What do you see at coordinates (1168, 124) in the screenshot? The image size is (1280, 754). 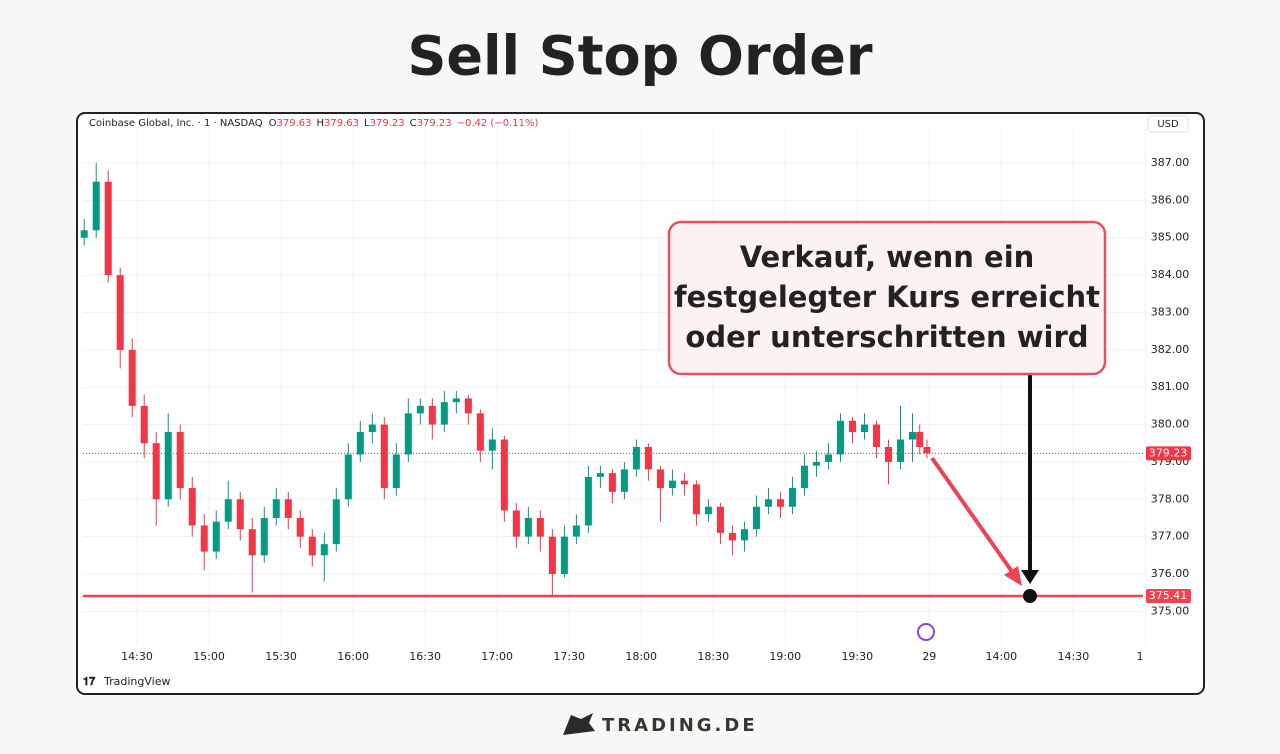 I see `currency: USD` at bounding box center [1168, 124].